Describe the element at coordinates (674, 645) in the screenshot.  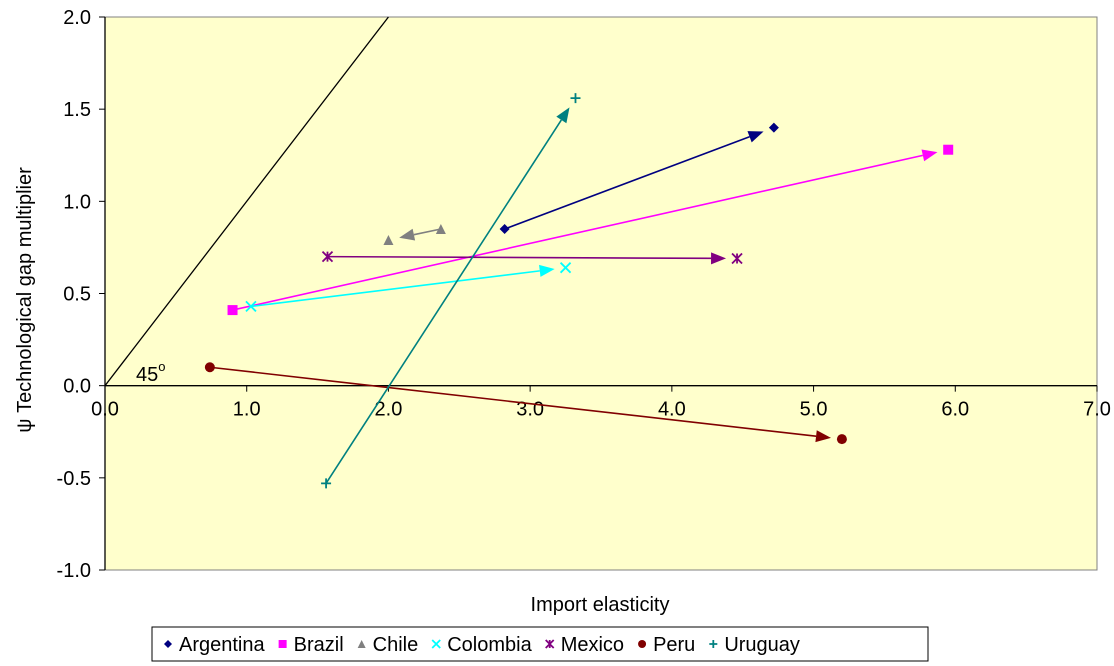
I see `legend-label-peru: Peru` at that location.